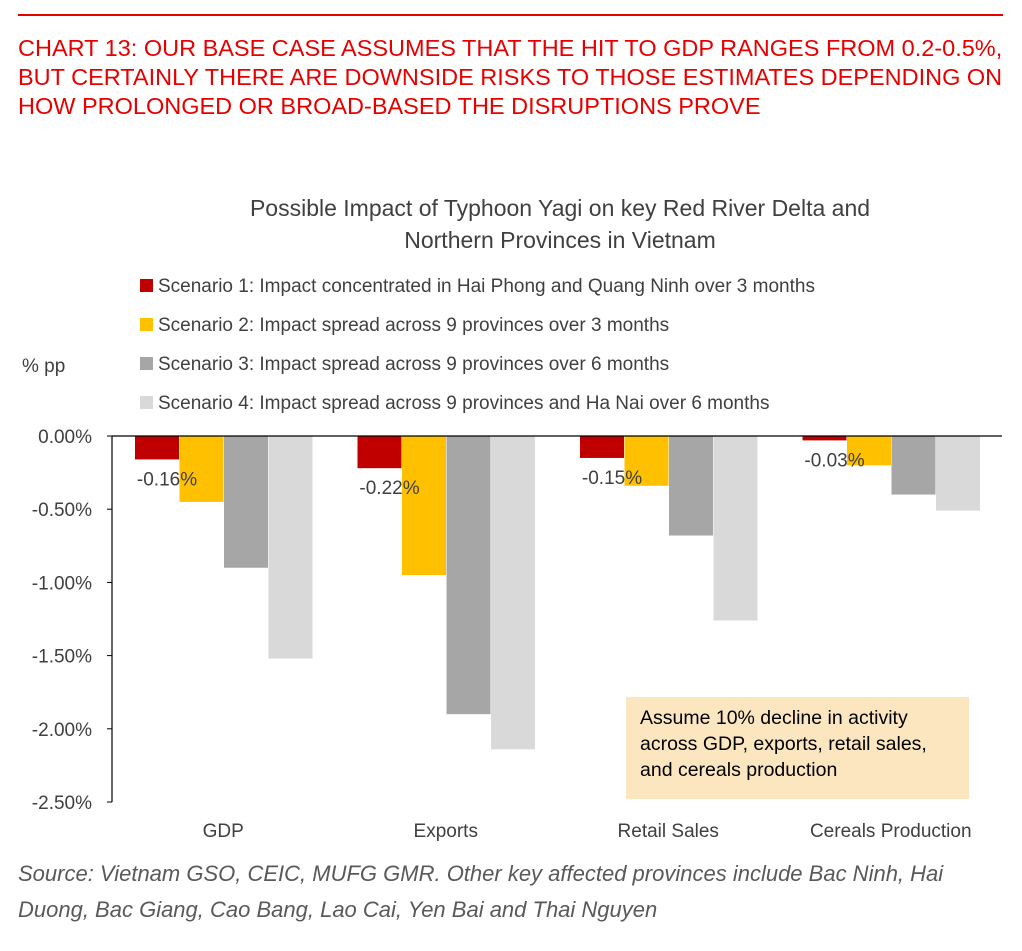 This screenshot has width=1022, height=951. Describe the element at coordinates (62, 510) in the screenshot. I see `y-tick-label: -0.50%` at that location.